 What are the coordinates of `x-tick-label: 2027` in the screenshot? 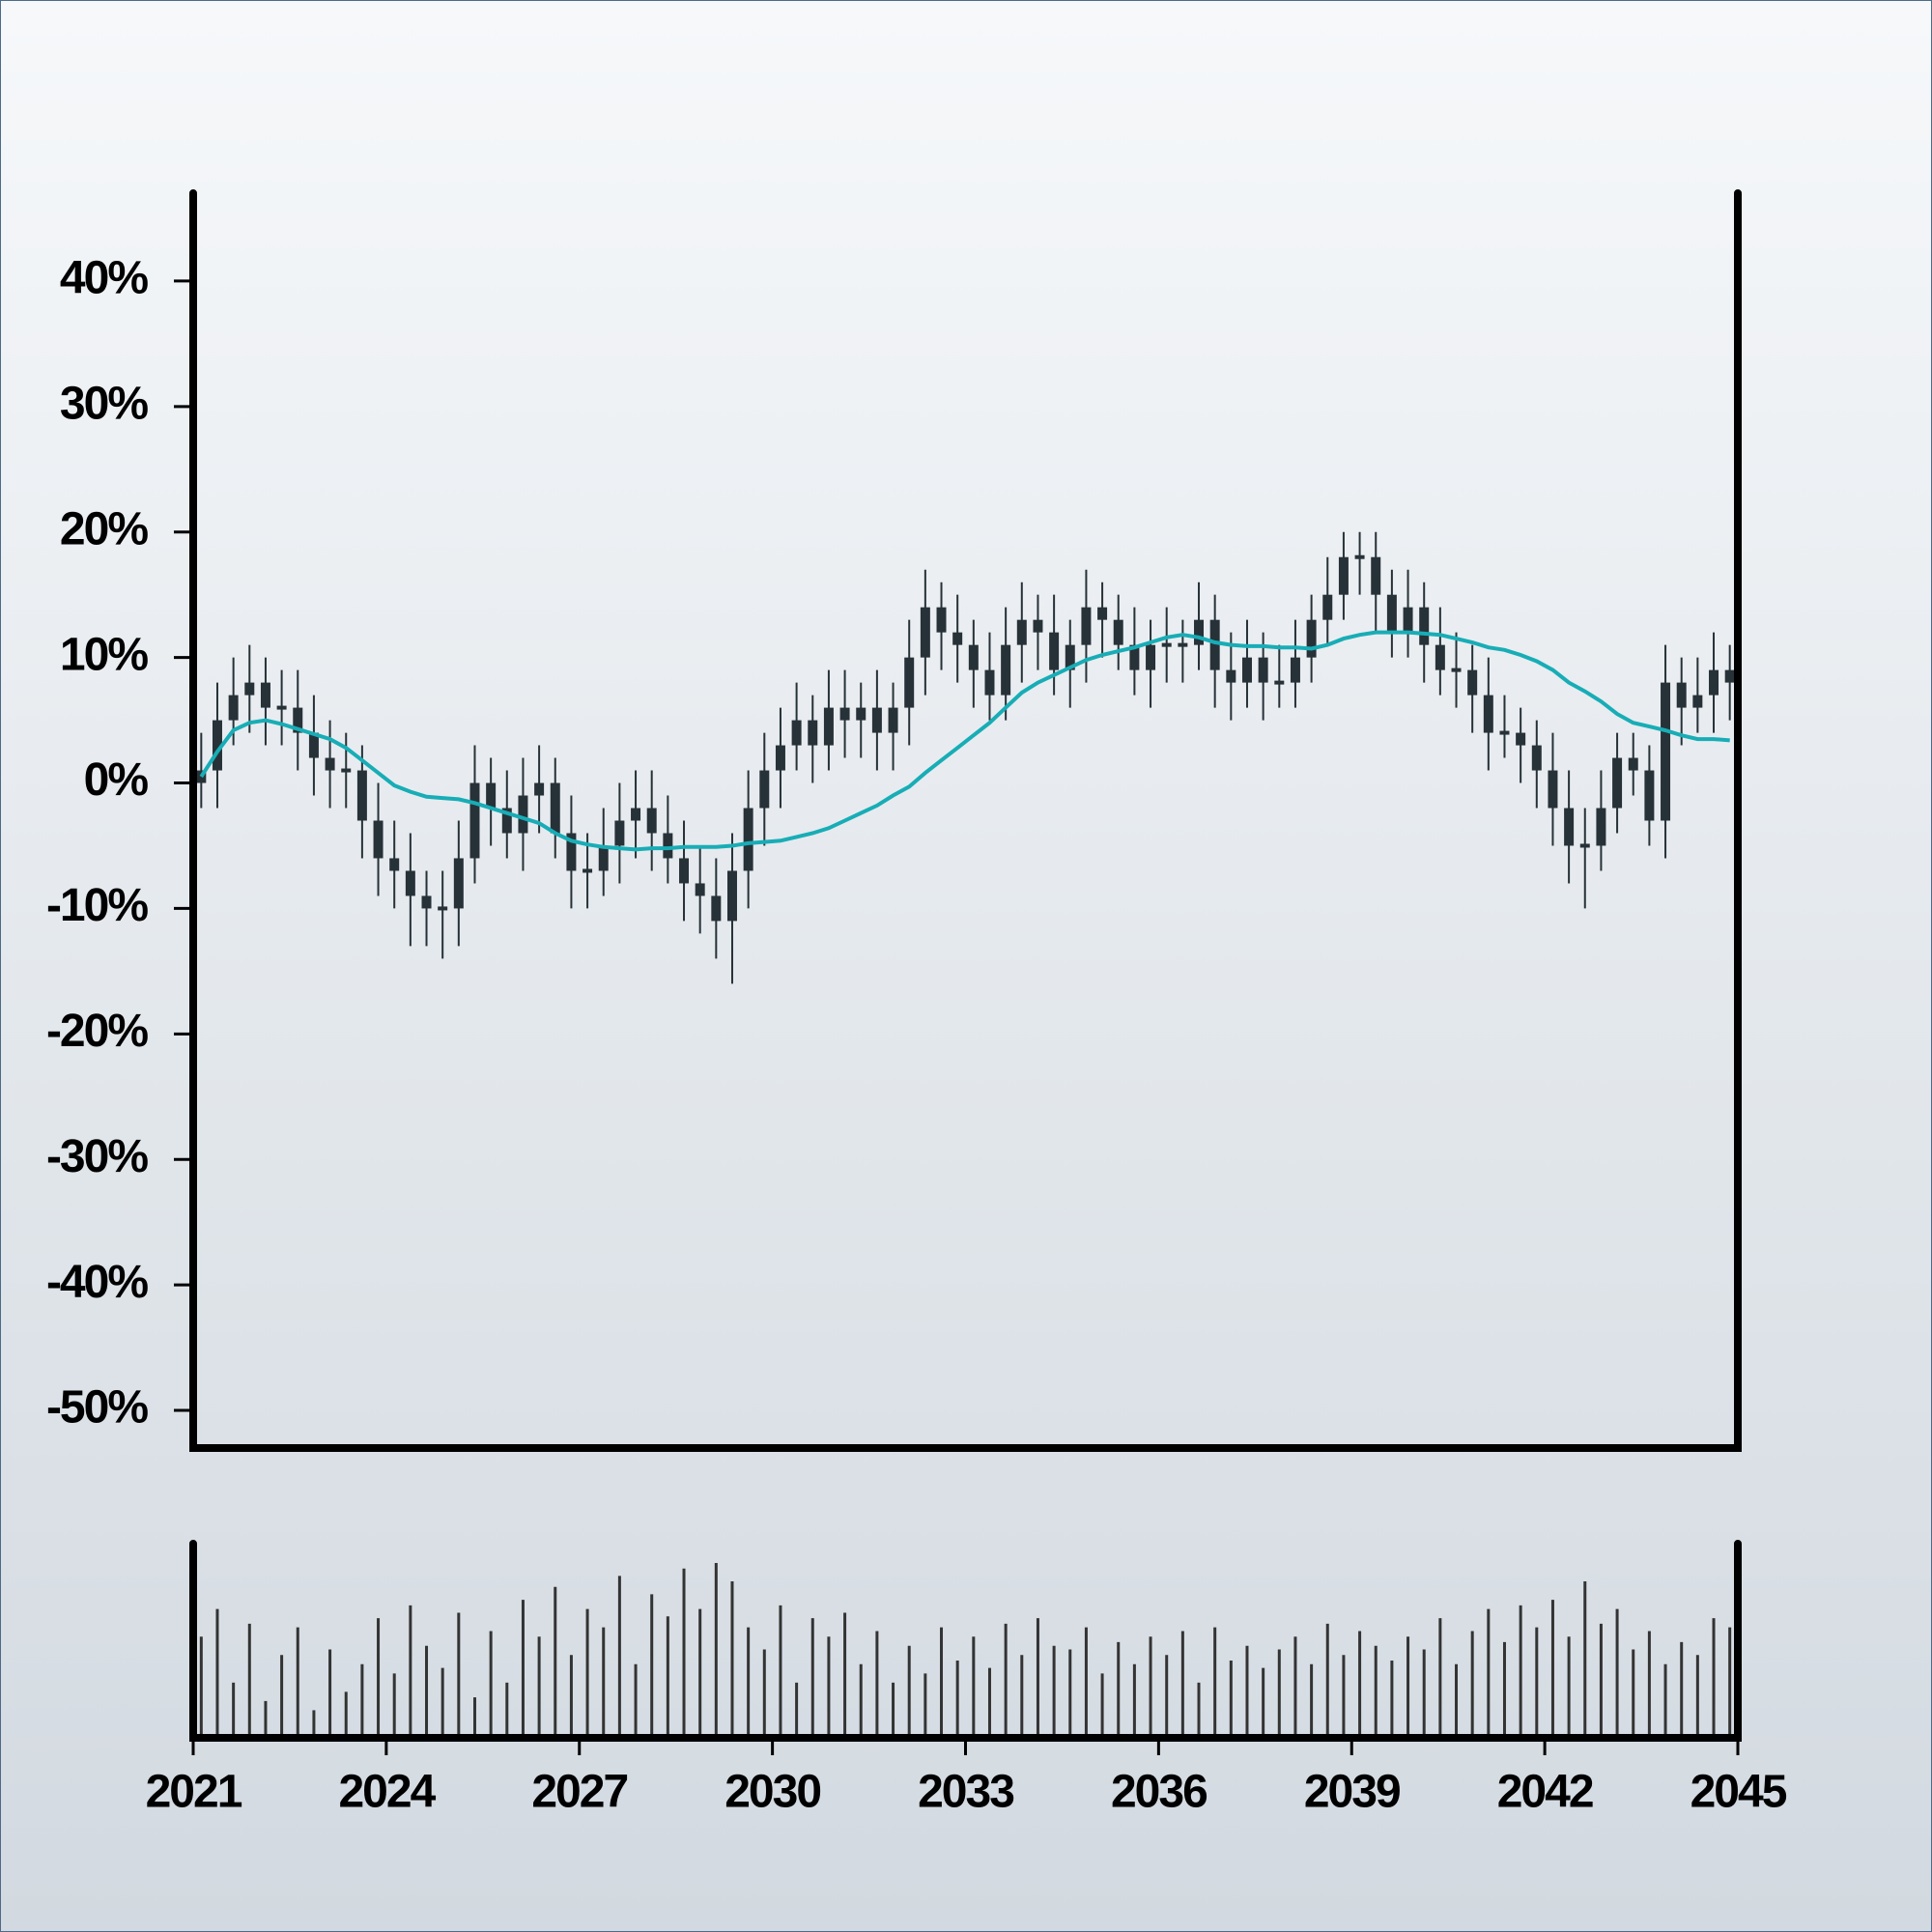 It's located at (579, 1792).